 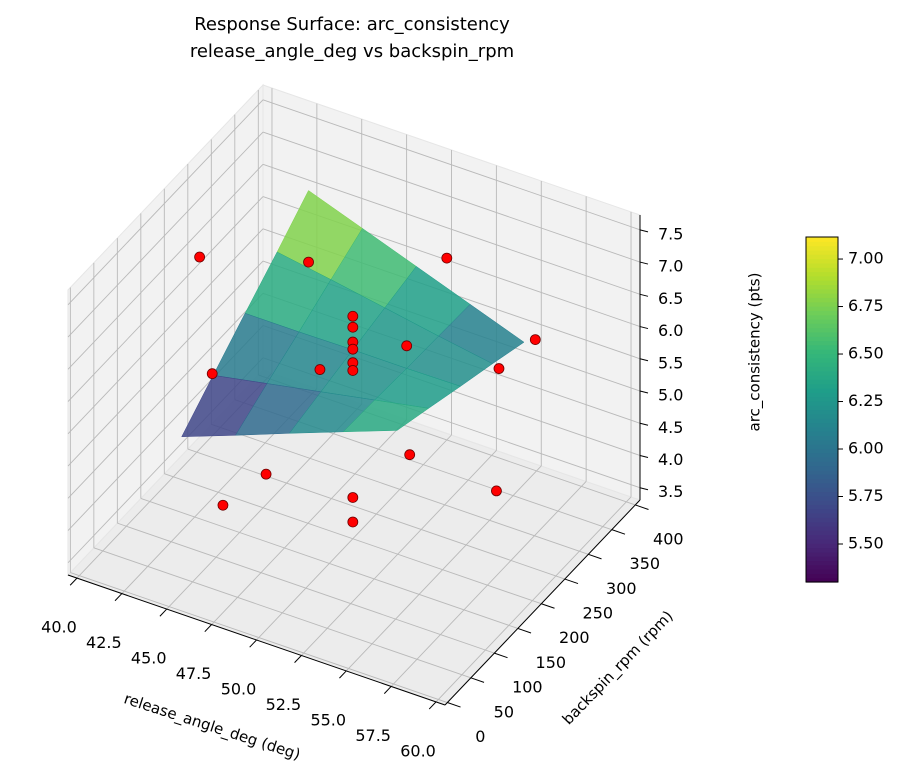 What do you see at coordinates (618, 668) in the screenshot?
I see `y-axis-label: backspin_rpm (rpm)` at bounding box center [618, 668].